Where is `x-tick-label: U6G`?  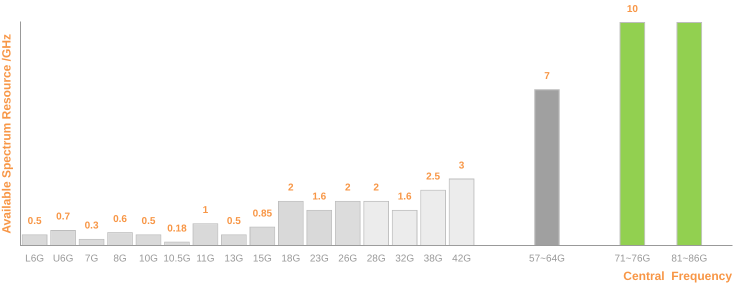
x-tick-label: U6G is located at coordinates (63, 258).